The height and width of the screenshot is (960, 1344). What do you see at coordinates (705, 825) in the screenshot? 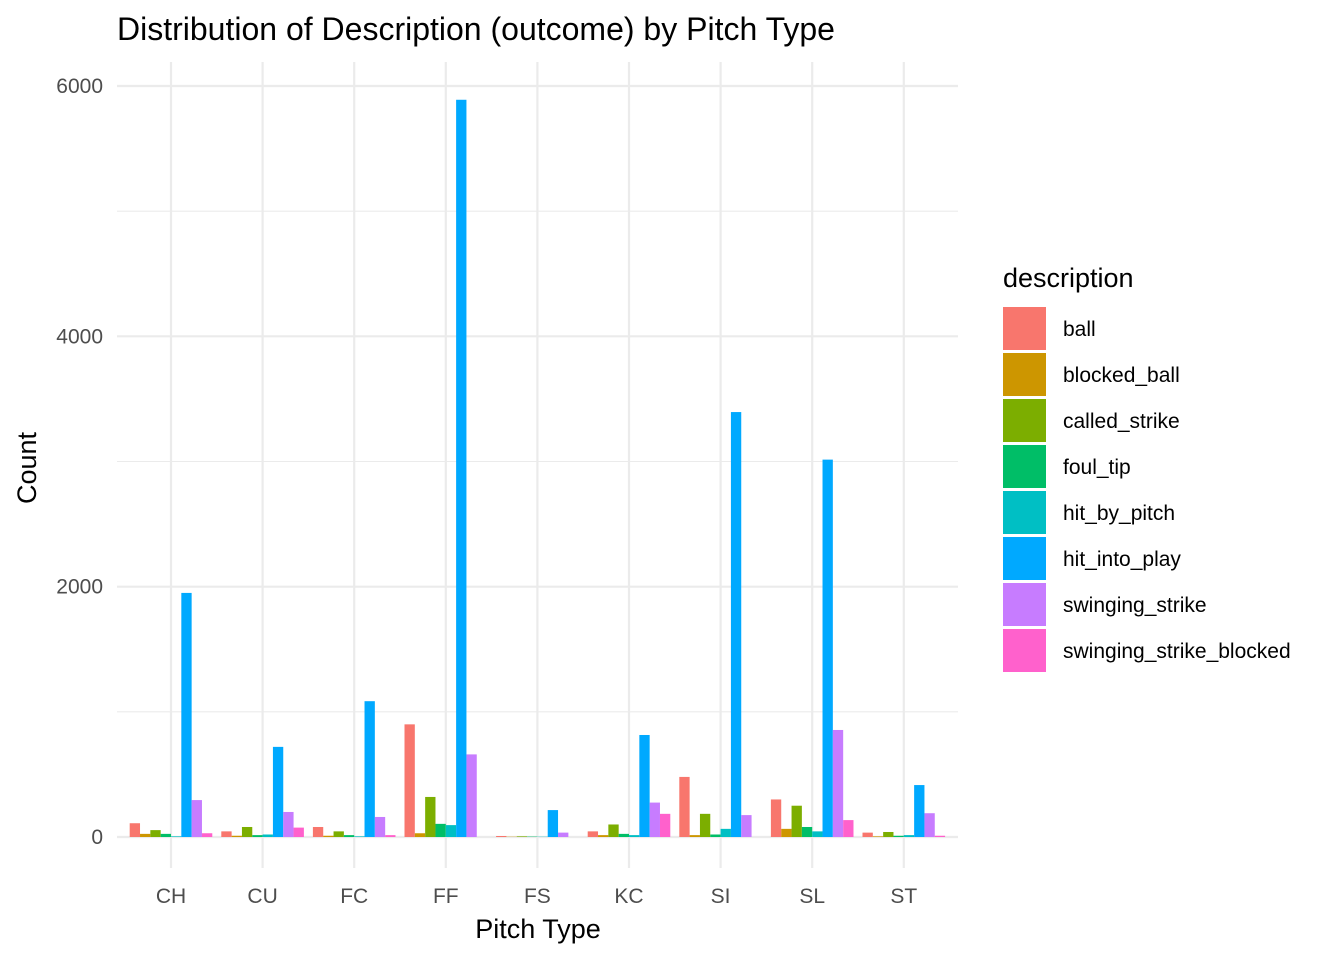
I see `bar-SI-called-strike` at bounding box center [705, 825].